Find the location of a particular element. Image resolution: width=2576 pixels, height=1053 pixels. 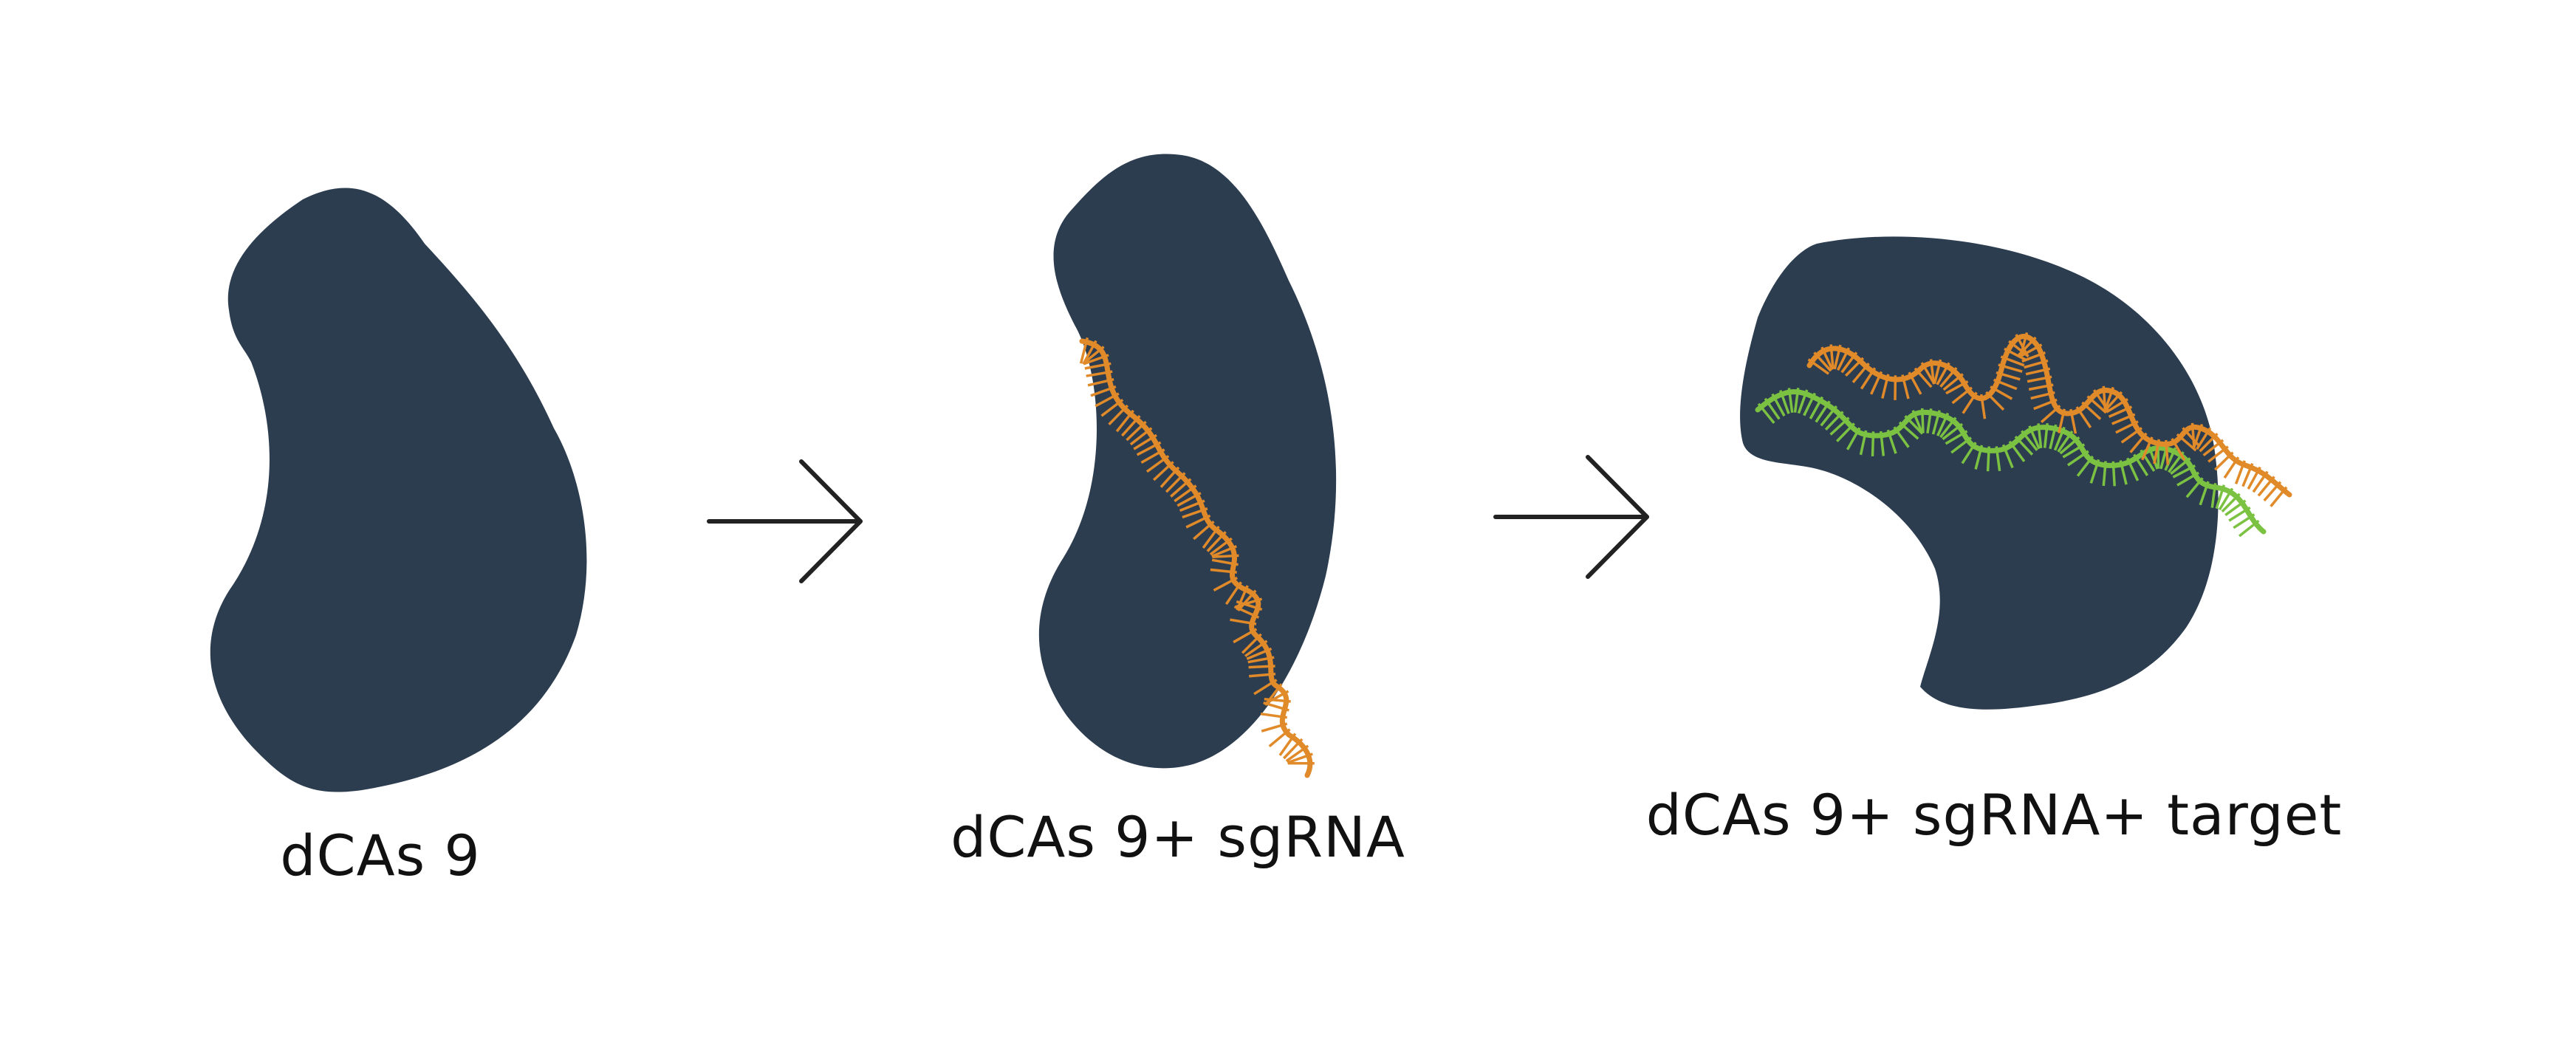

dcas9-sgrna-target-protein-blob is located at coordinates (1979, 473).